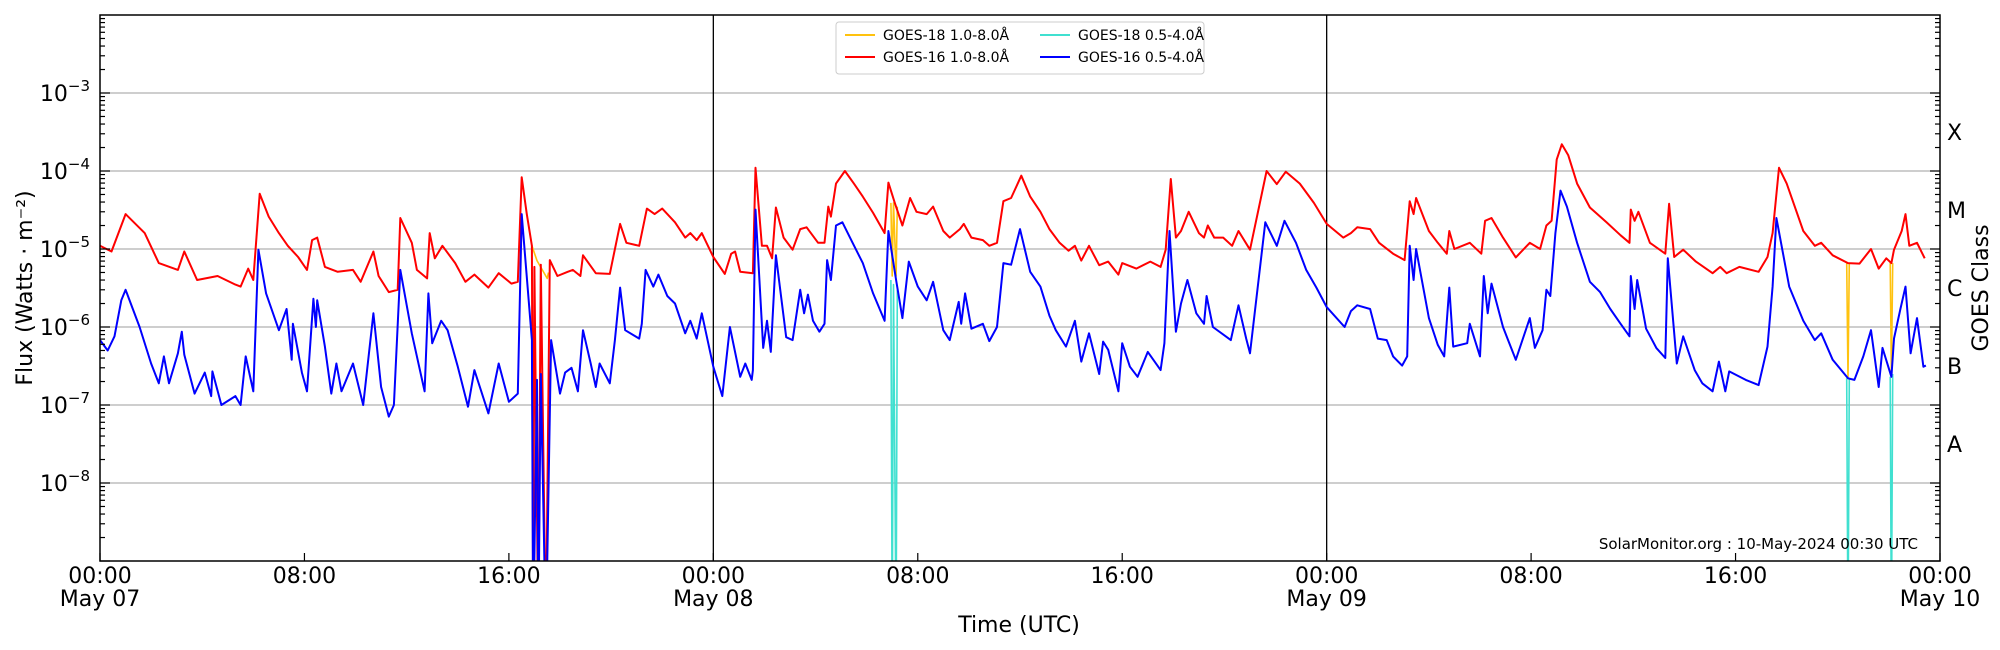  I want to click on x-tick-date: May 08, so click(713, 599).